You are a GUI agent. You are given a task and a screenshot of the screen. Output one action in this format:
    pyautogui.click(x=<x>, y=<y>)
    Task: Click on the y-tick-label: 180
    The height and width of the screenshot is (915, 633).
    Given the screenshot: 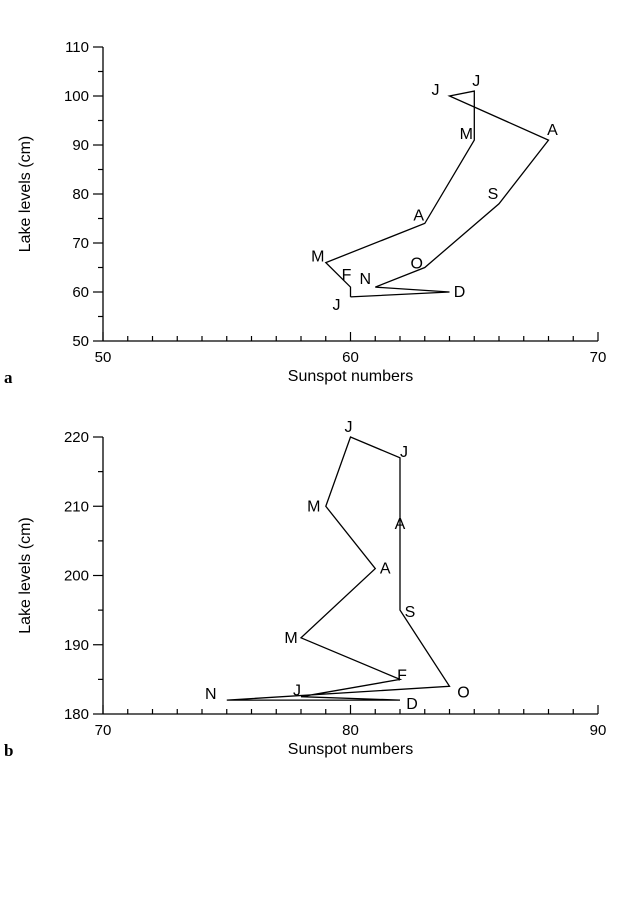 What is the action you would take?
    pyautogui.click(x=76, y=714)
    